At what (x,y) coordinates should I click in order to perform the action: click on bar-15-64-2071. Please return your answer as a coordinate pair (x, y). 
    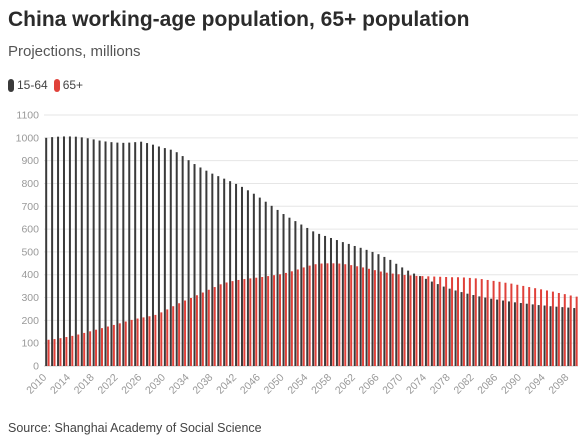
    Looking at the image, I should click on (408, 318).